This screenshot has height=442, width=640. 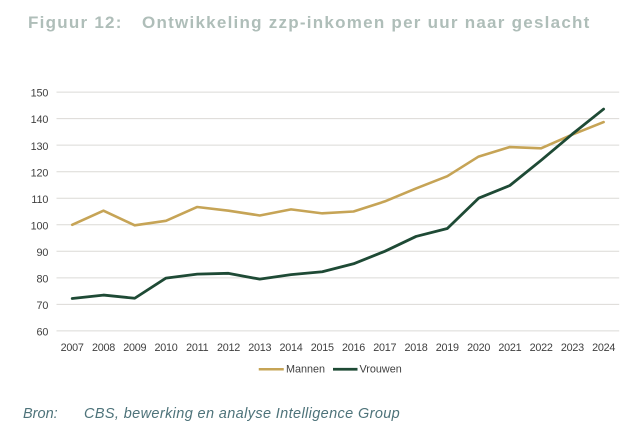 I want to click on svg-text: 2021, so click(x=509, y=348).